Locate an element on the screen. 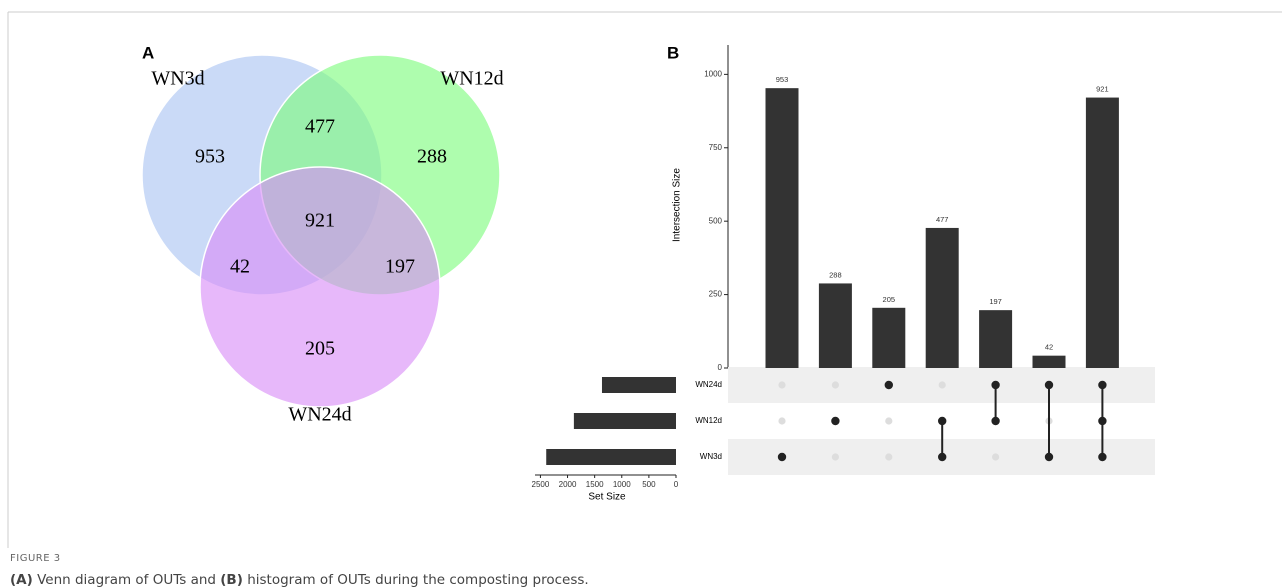 Image resolution: width=1282 pixels, height=588 pixels. value-label: 205 is located at coordinates (889, 299).